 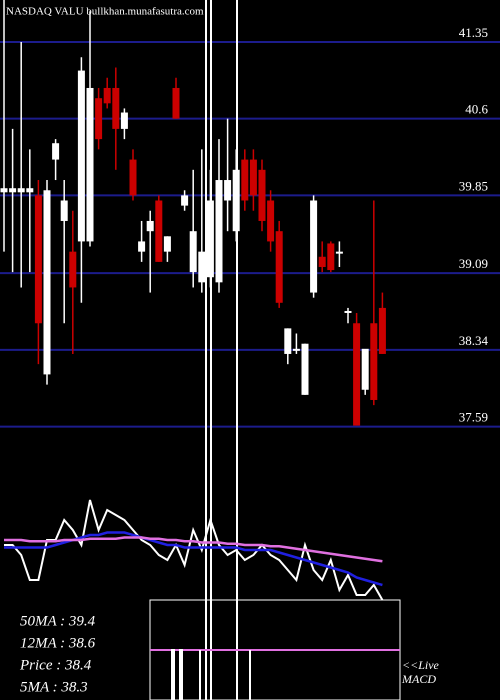 What do you see at coordinates (105, 12) in the screenshot?
I see `watermark: NASDAQ VALU bullkhan.munafasutra.com` at bounding box center [105, 12].